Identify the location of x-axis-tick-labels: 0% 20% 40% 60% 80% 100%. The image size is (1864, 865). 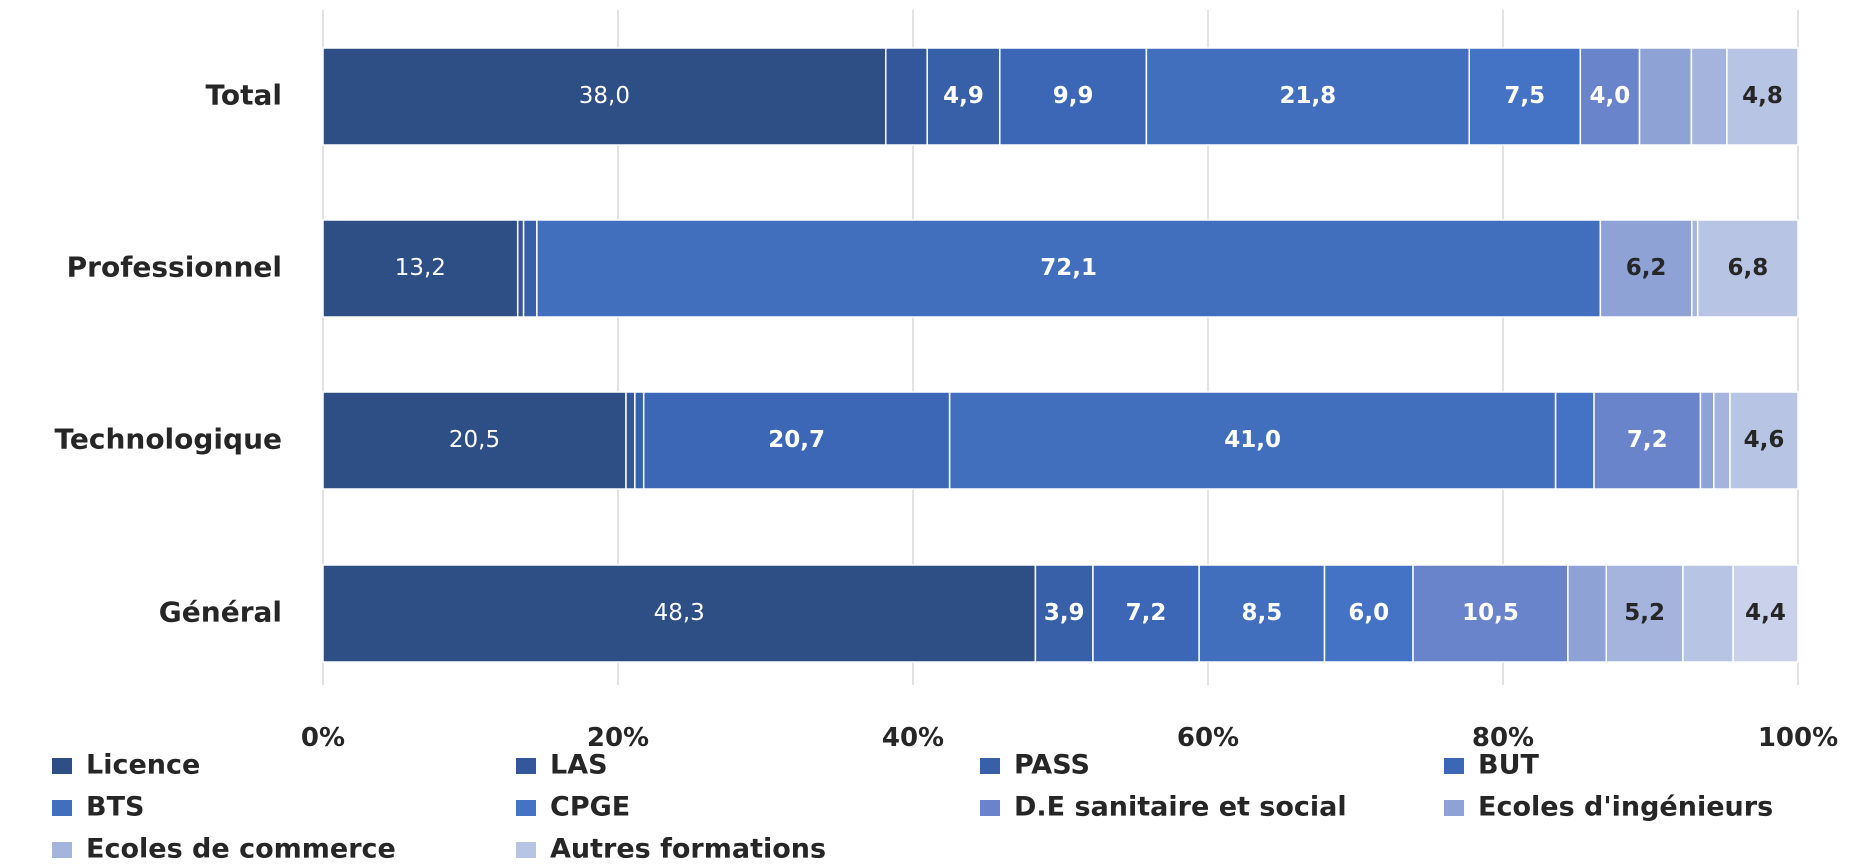
(1069, 738).